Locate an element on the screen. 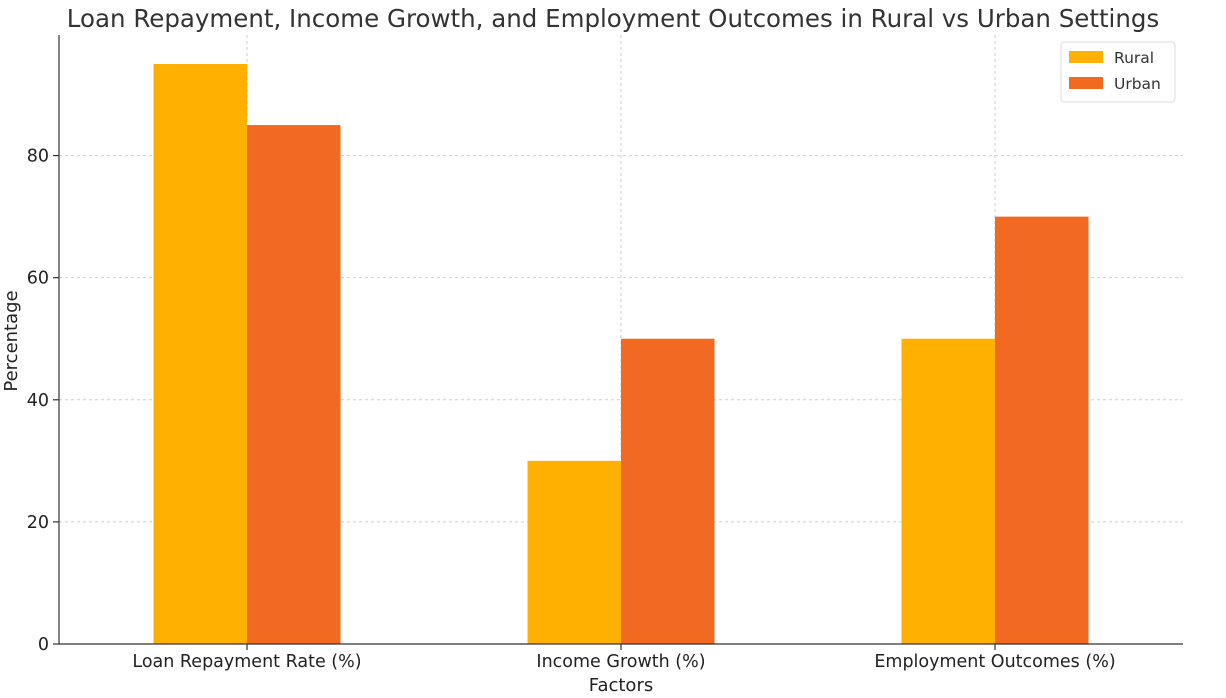 The image size is (1226, 698). legend: Rural Urban is located at coordinates (1118, 72).